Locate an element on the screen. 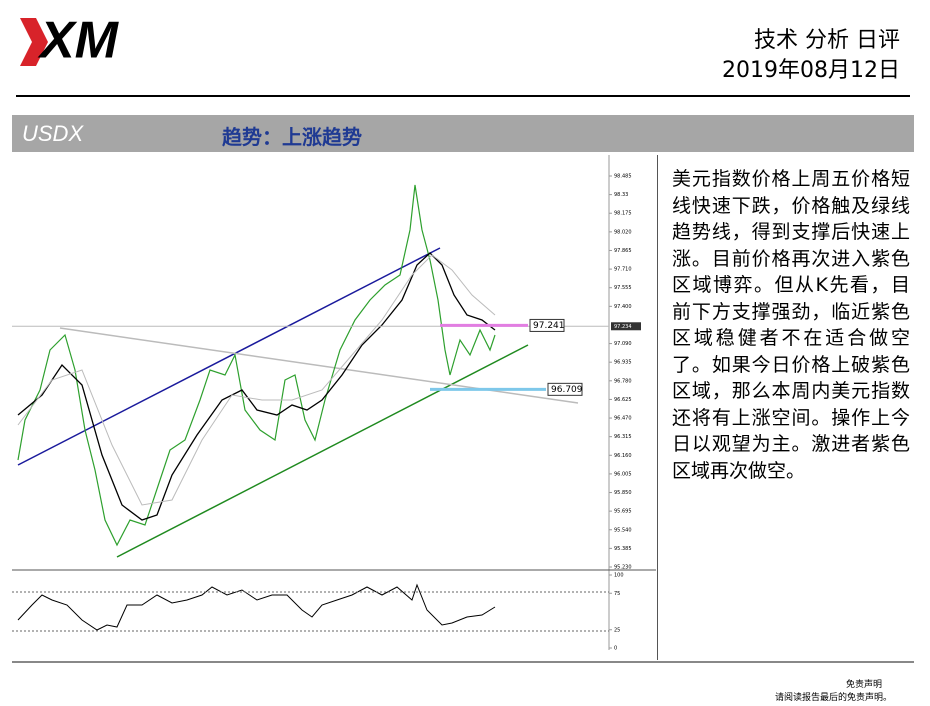 This screenshot has width=930, height=706. y-tick-label: 25 is located at coordinates (617, 630).